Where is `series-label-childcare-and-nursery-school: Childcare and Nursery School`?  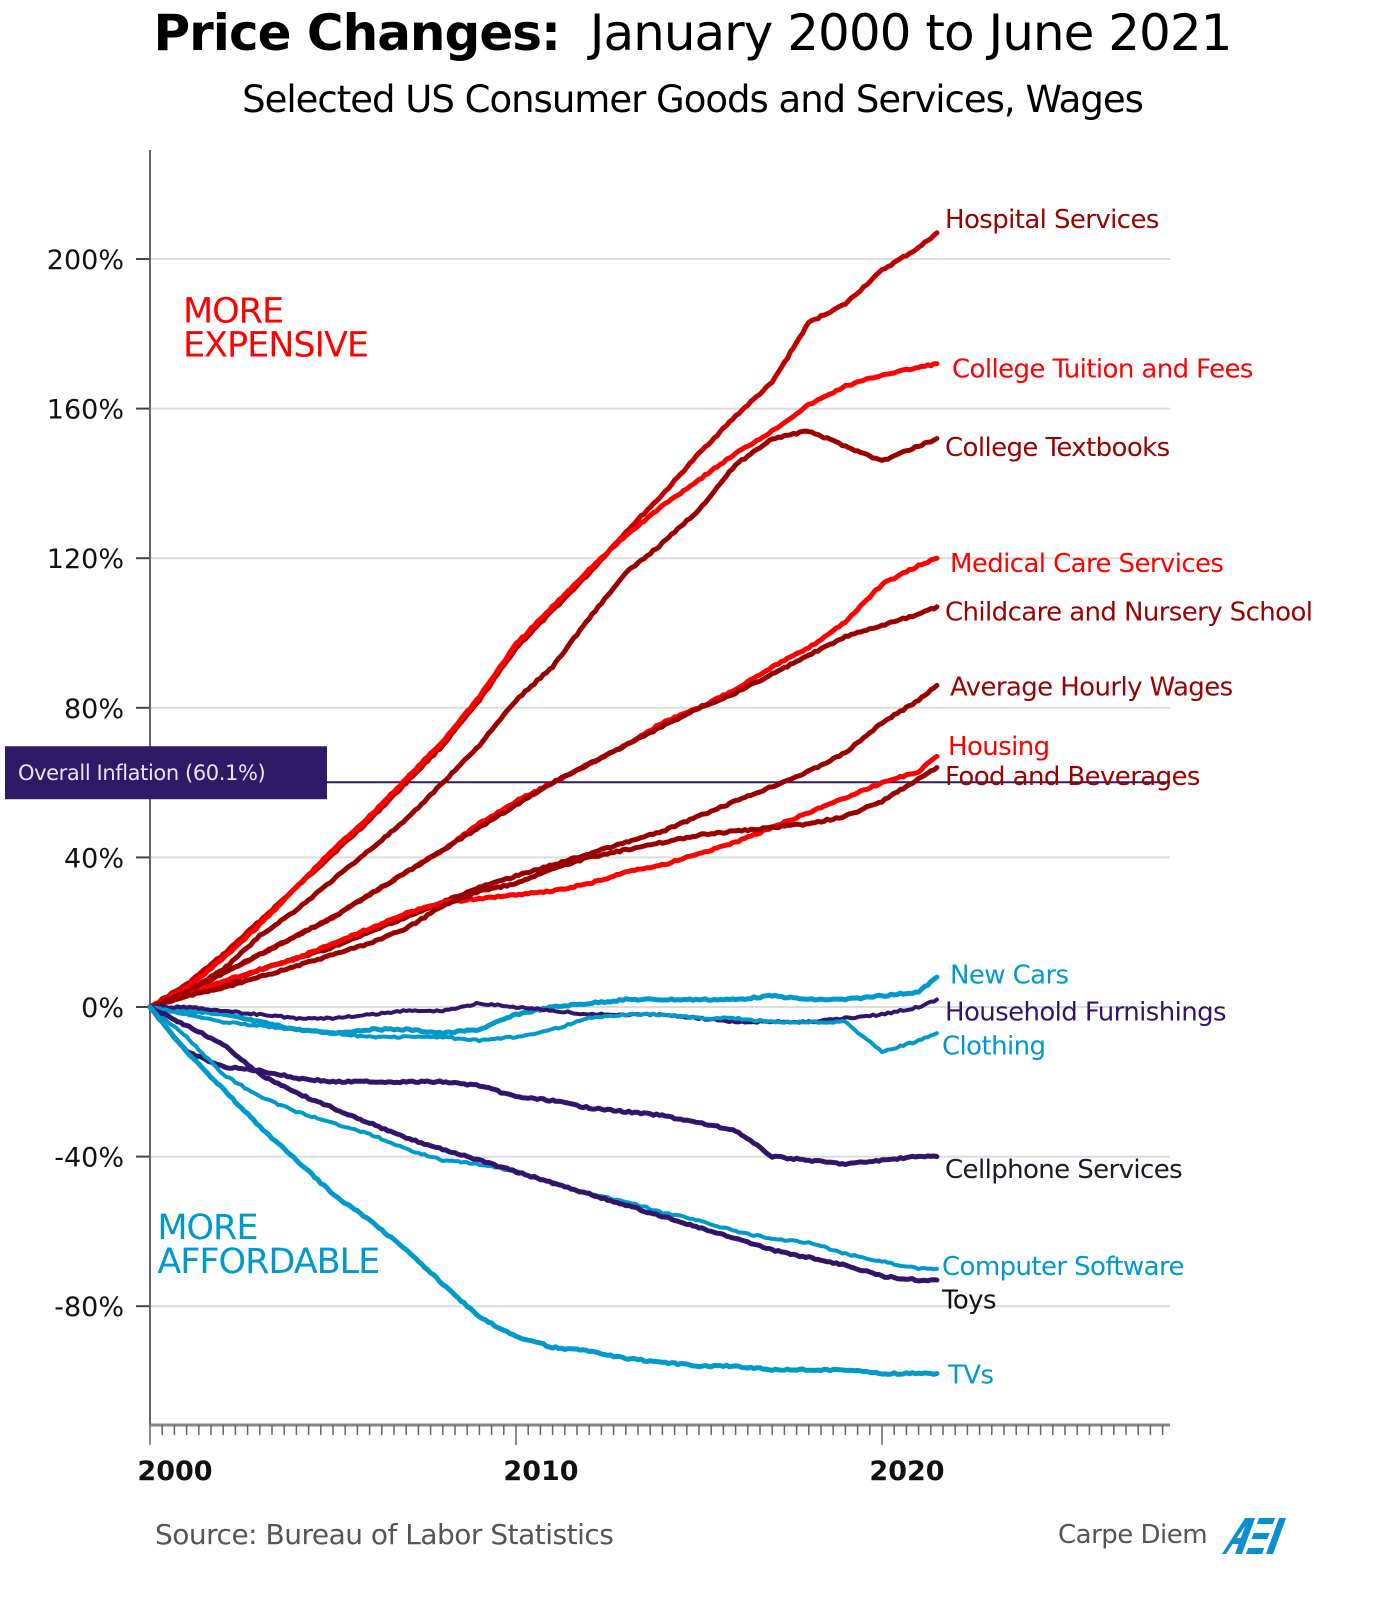
series-label-childcare-and-nursery-school: Childcare and Nursery School is located at coordinates (1128, 613).